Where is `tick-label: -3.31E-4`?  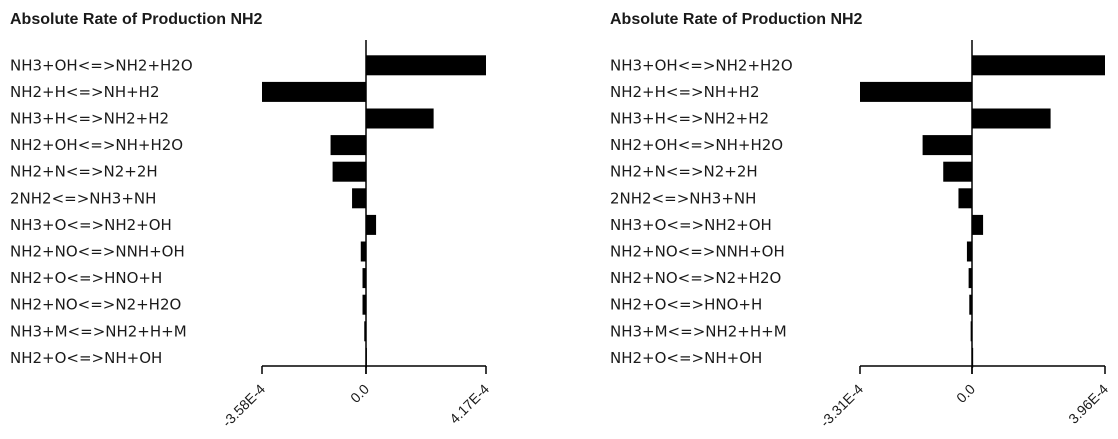 tick-label: -3.31E-4 is located at coordinates (841, 405).